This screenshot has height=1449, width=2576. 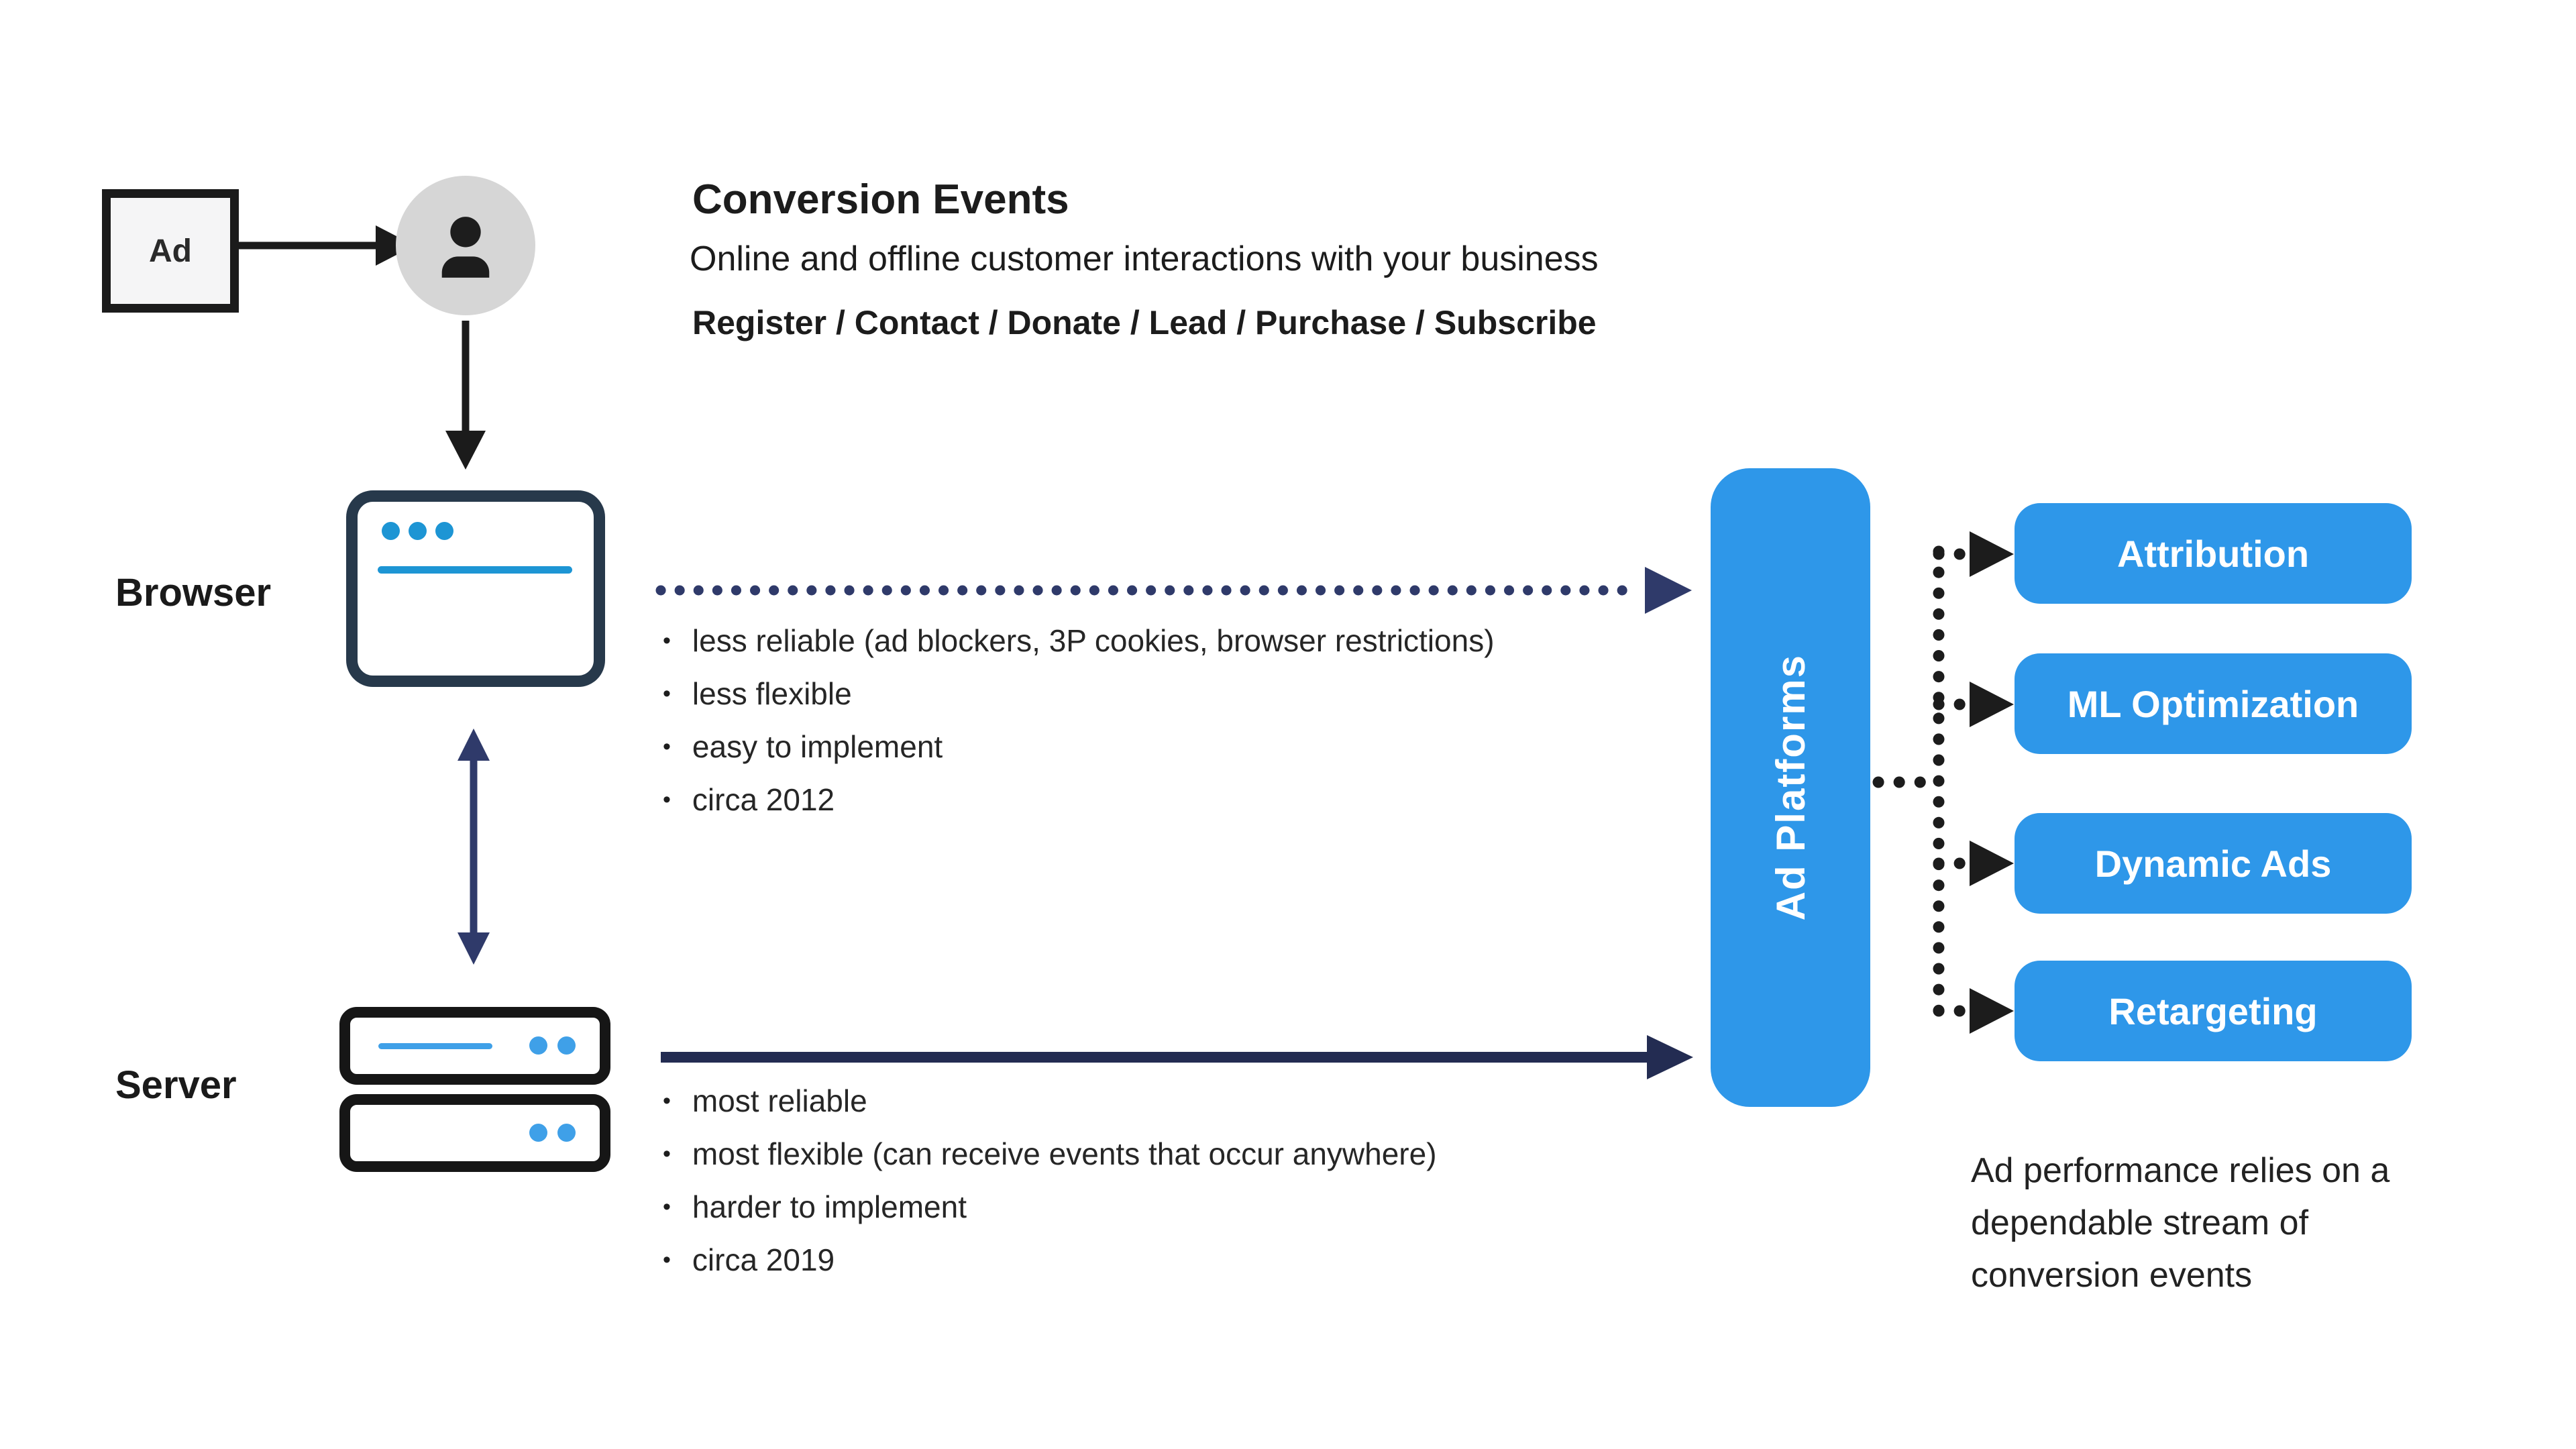 I want to click on server-to-platforms-solid-arrow, so click(x=1177, y=1057).